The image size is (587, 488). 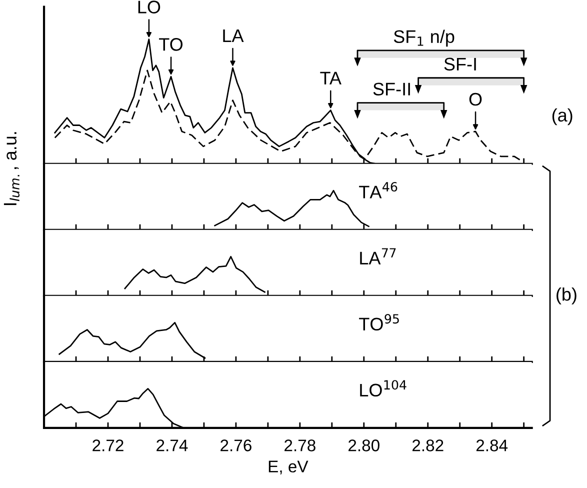 I want to click on x-tick-label: 2.76, so click(x=236, y=446).